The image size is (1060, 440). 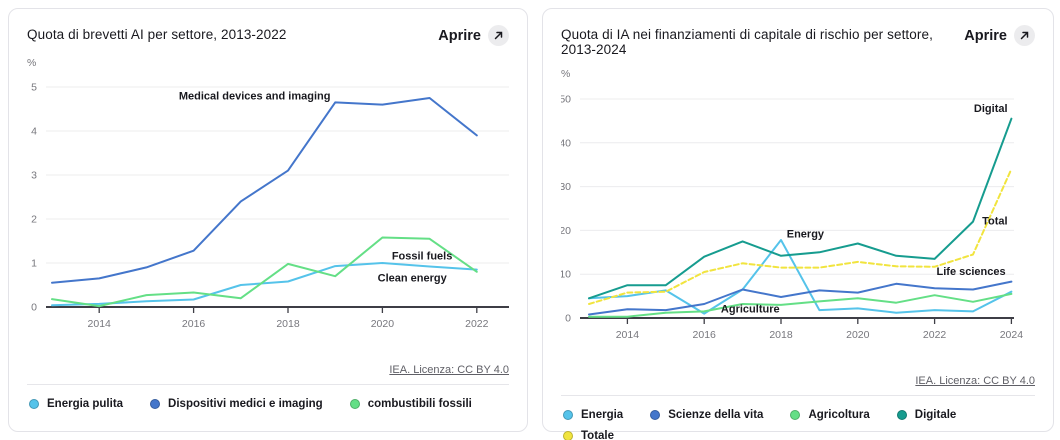 What do you see at coordinates (602, 415) in the screenshot?
I see `legend-label: Energia` at bounding box center [602, 415].